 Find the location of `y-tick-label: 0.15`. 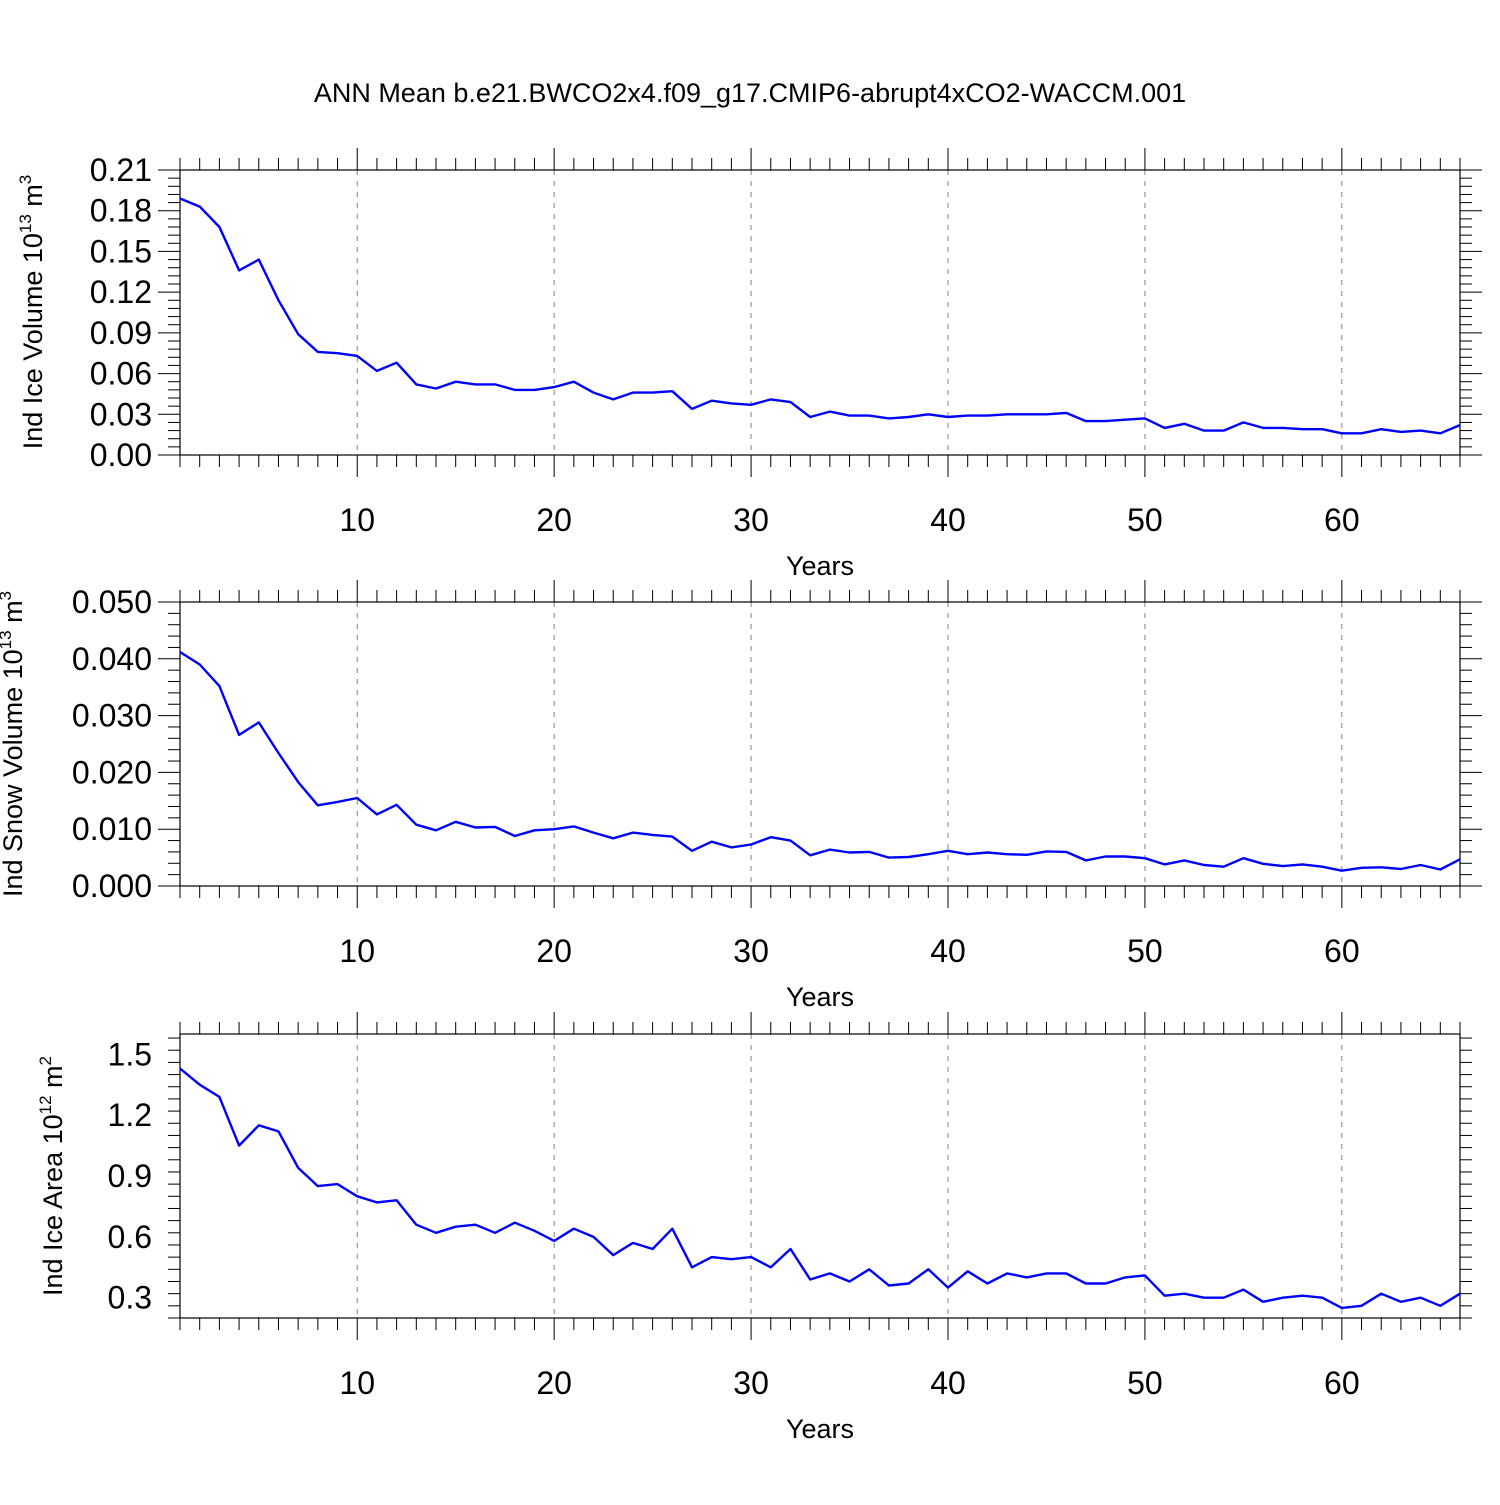

y-tick-label: 0.15 is located at coordinates (121, 251).